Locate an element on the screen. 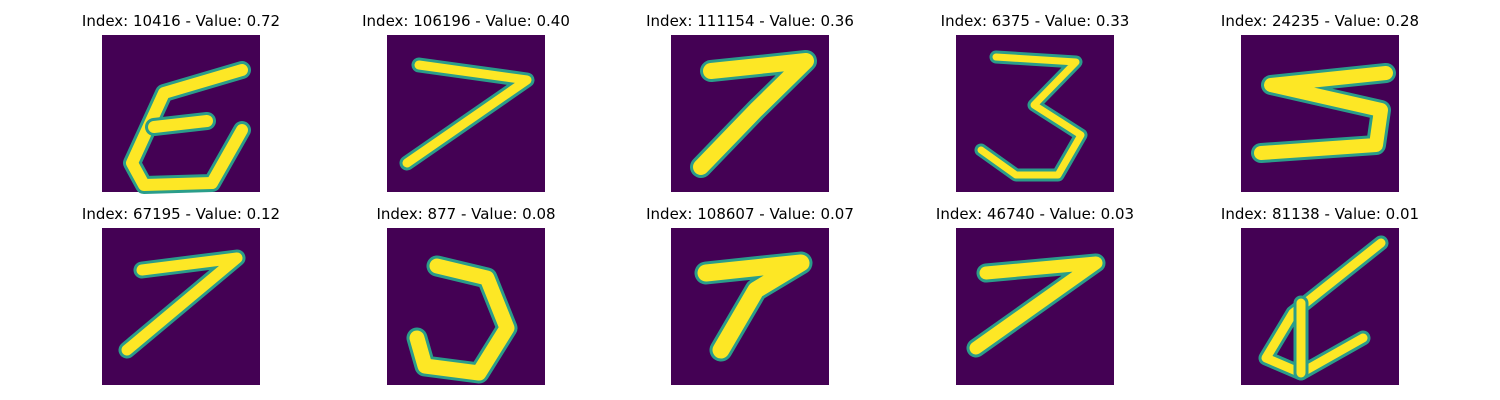  panel-title: Index: 106196 - Value: 0.40 is located at coordinates (466, 21).